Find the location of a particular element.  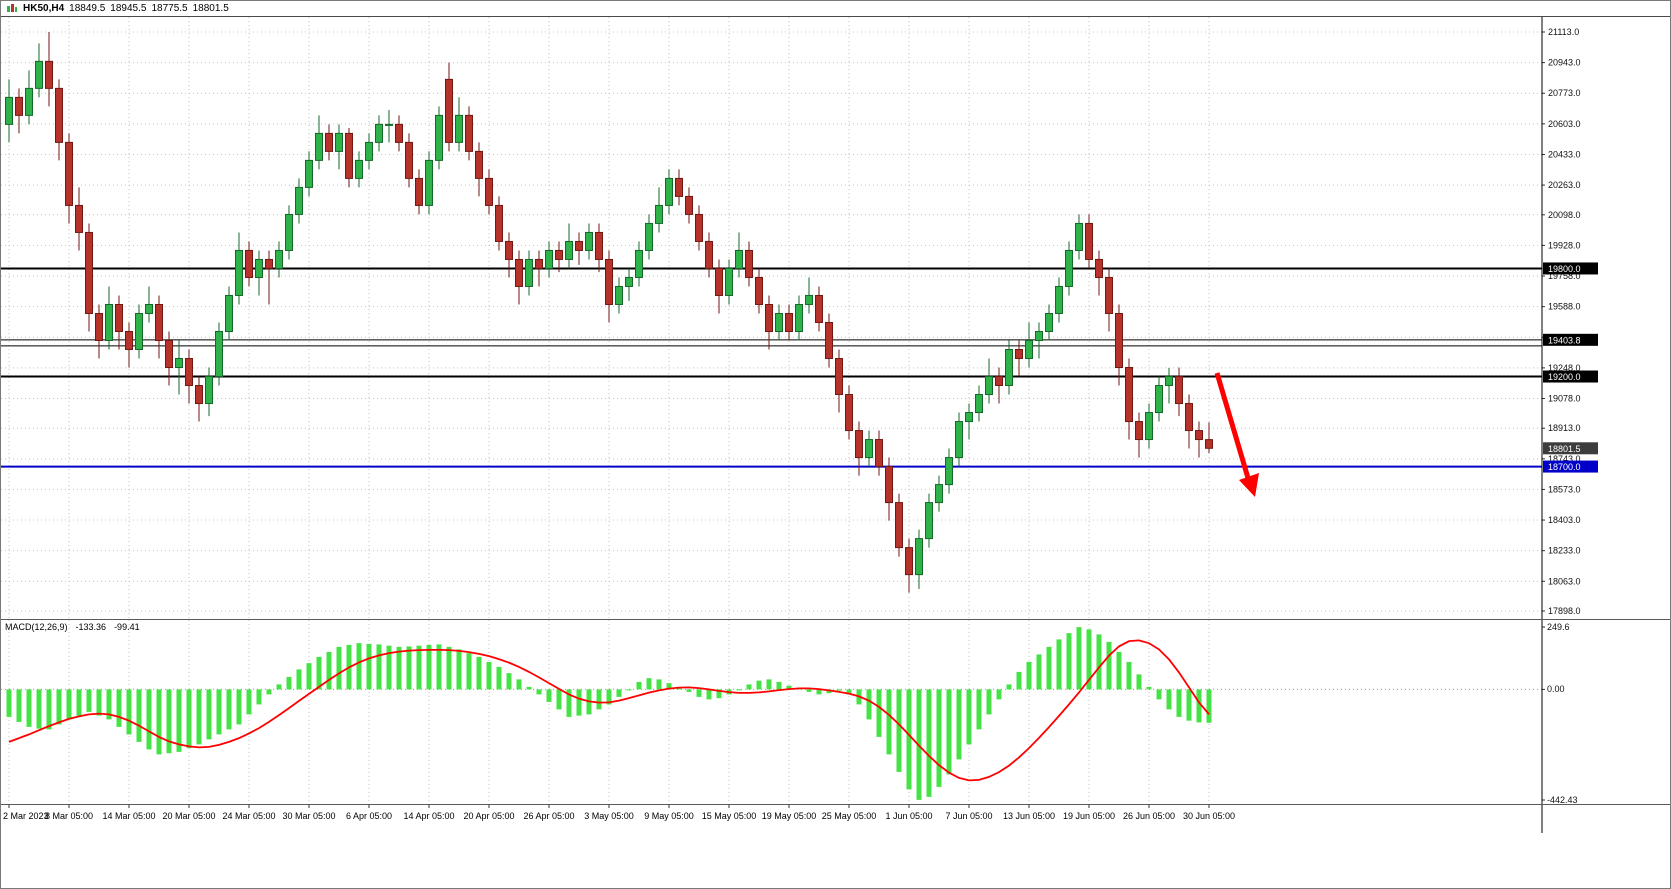

trend-arrow-head is located at coordinates (1249, 485).